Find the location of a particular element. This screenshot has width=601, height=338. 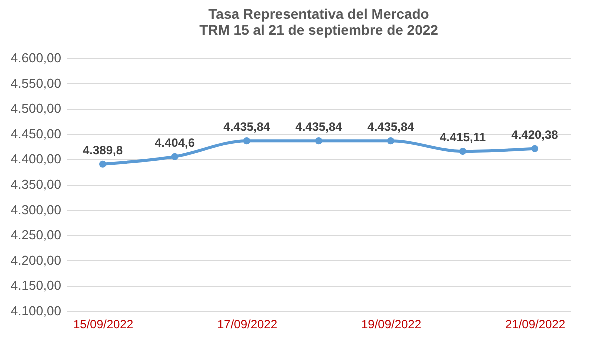

x-tick-label: 21/09/2022 is located at coordinates (535, 325).